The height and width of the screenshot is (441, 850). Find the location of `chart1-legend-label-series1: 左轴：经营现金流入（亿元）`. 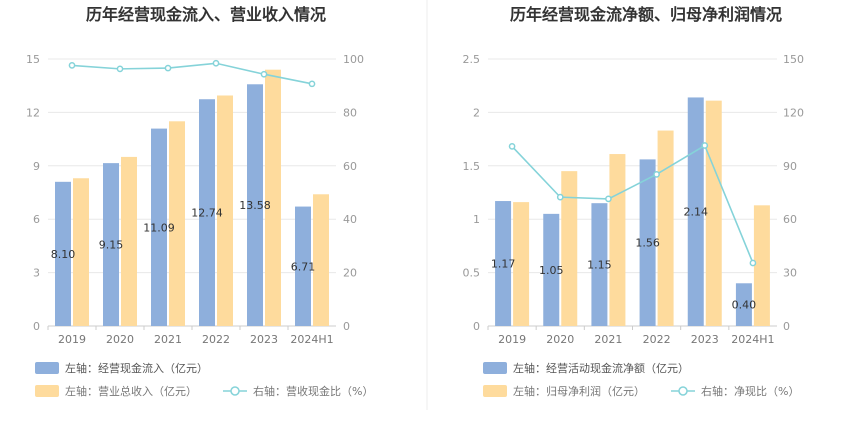

chart1-legend-label-series1: 左轴：经营现金流入（亿元） is located at coordinates (136, 368).